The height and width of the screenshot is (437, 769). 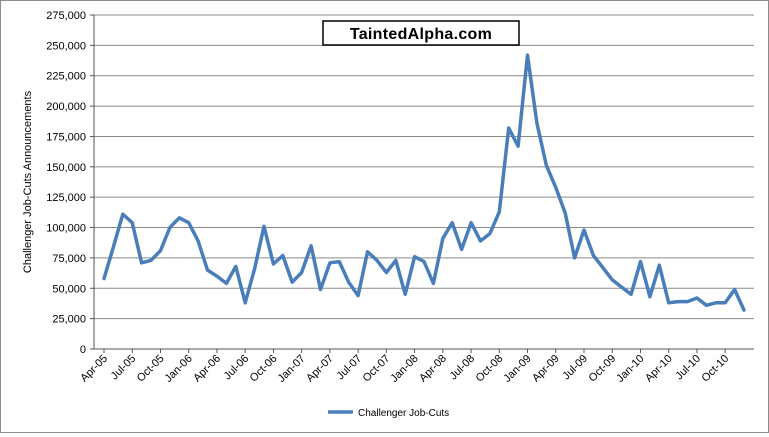 I want to click on x-tick-label: Jul-10, so click(x=688, y=368).